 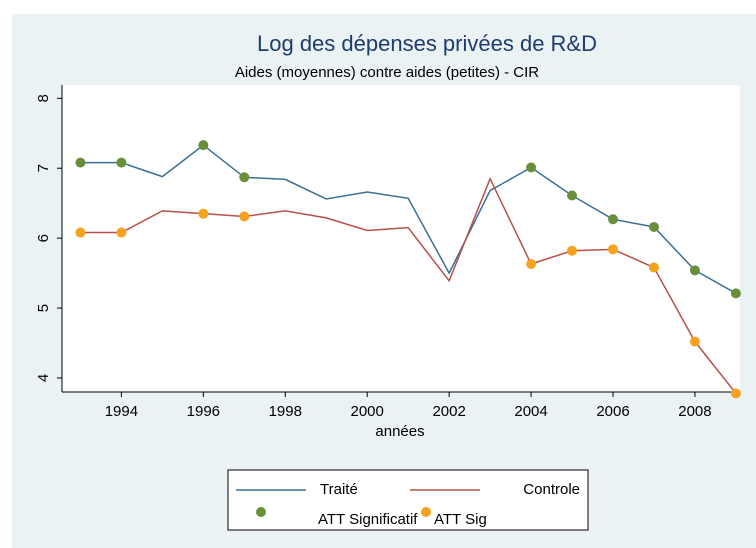 What do you see at coordinates (694, 411) in the screenshot?
I see `x-tick-label: 2008` at bounding box center [694, 411].